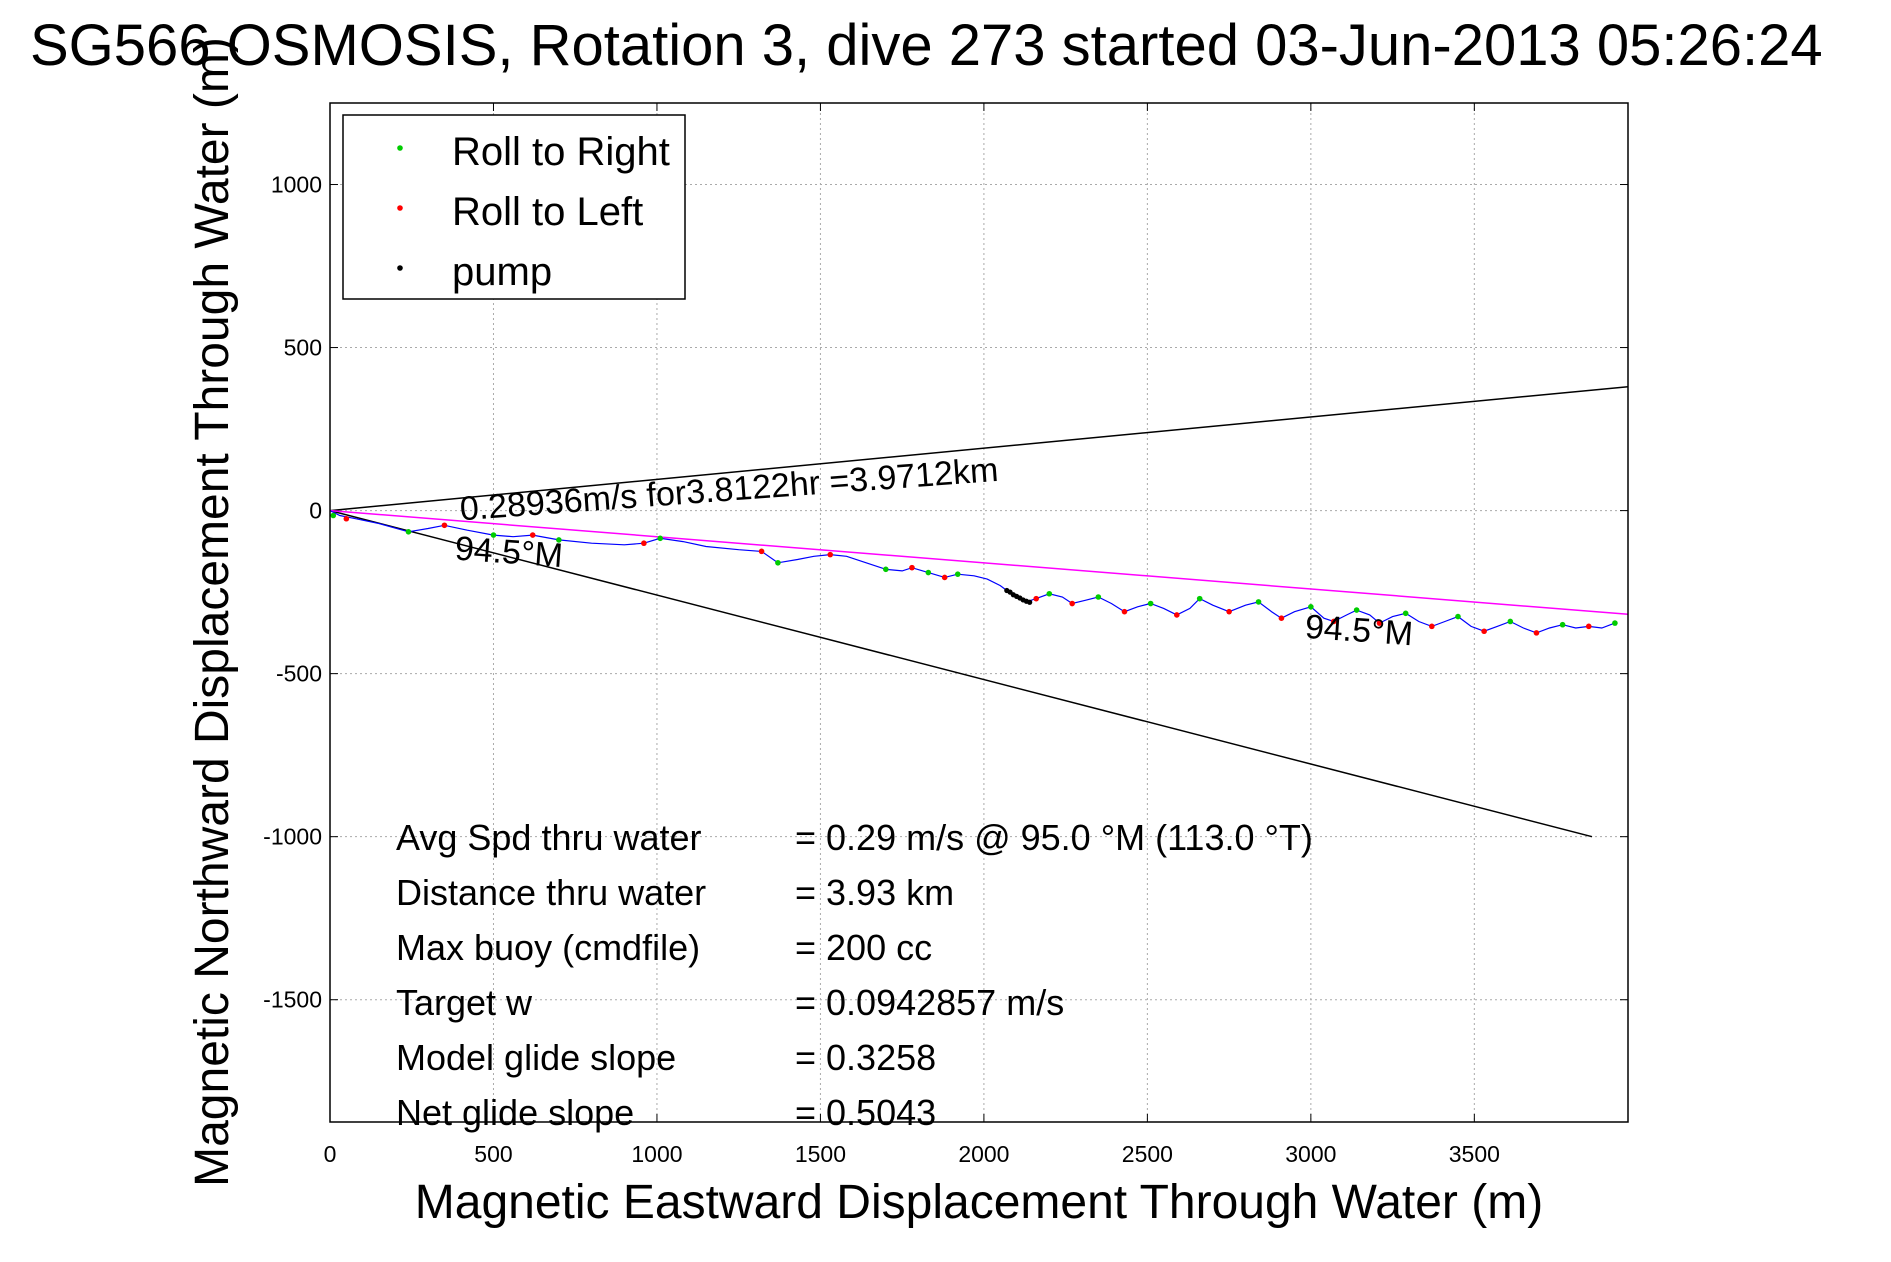  What do you see at coordinates (929, 1002) in the screenshot?
I see `stat-value: = 0.0942857 m/s` at bounding box center [929, 1002].